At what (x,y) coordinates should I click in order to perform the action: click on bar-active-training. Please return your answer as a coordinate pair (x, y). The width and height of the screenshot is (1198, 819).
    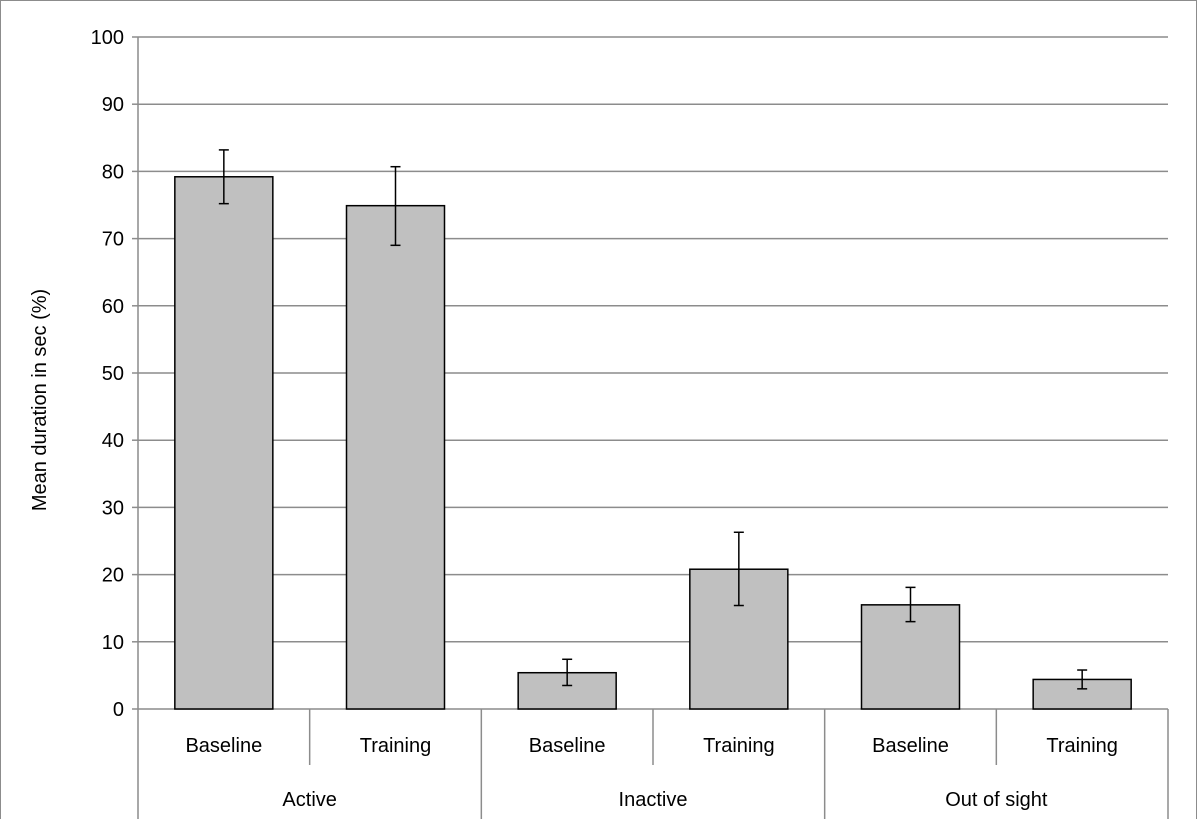
    Looking at the image, I should click on (395, 457).